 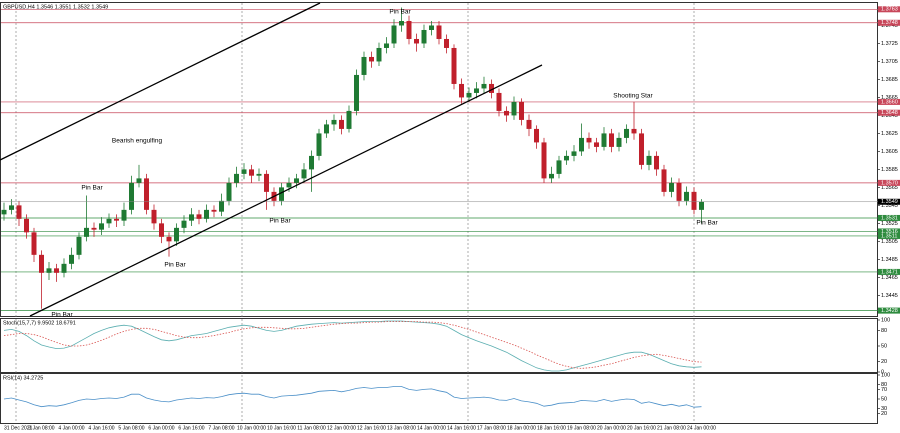 I want to click on stoch-title: Stoch(15,7,7) 9.9502 18.6791, so click(x=39, y=323).